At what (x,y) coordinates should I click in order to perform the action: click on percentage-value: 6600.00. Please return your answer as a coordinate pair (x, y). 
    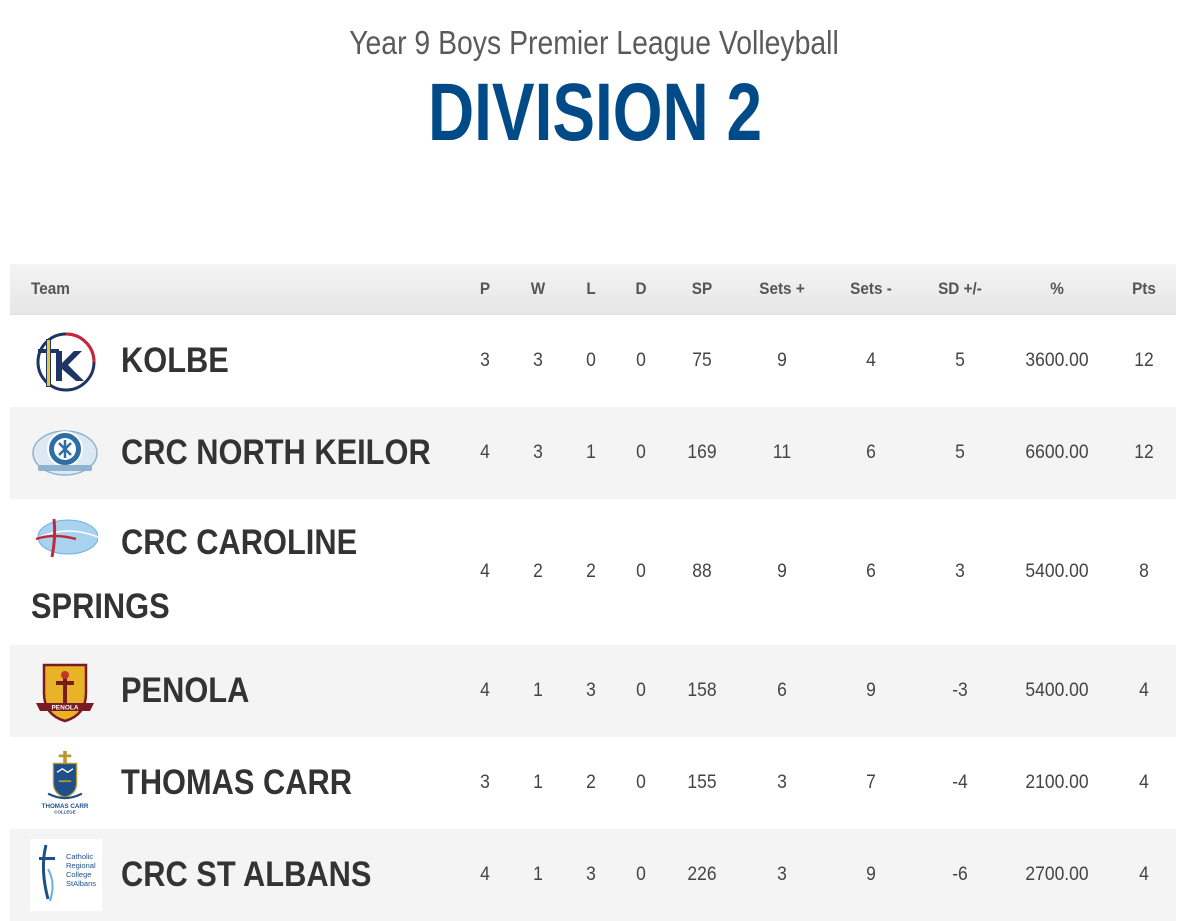
    Looking at the image, I should click on (1057, 452).